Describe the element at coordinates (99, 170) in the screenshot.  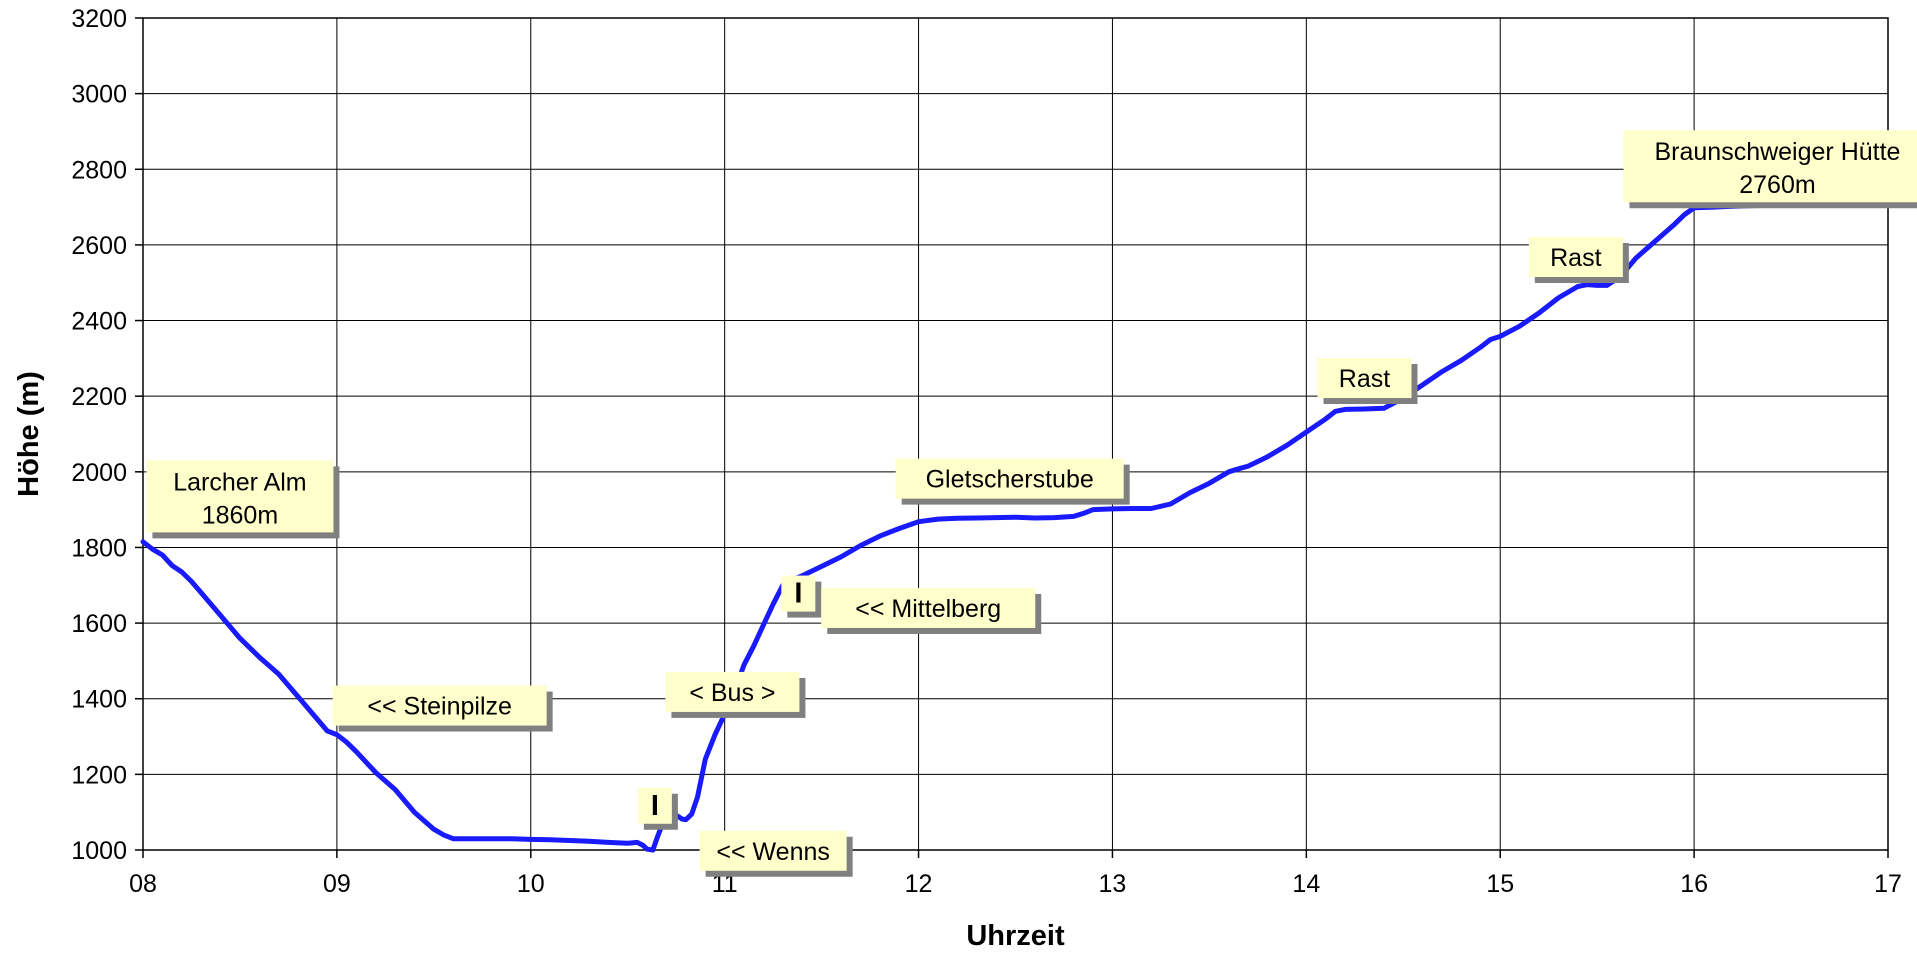
I see `y-tick-label: 2800` at that location.